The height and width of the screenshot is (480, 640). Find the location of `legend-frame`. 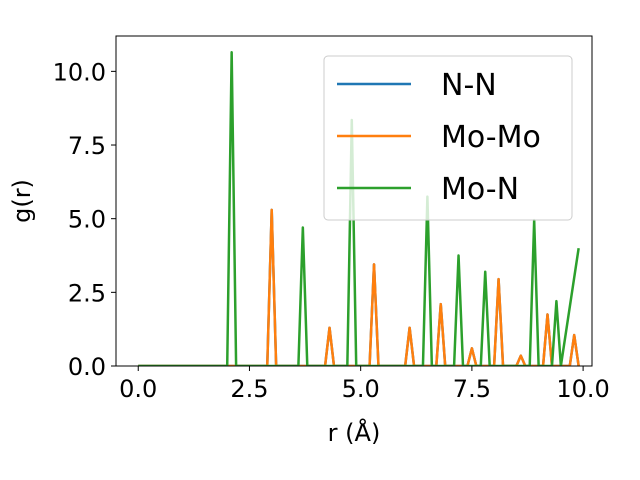

legend-frame is located at coordinates (448, 138).